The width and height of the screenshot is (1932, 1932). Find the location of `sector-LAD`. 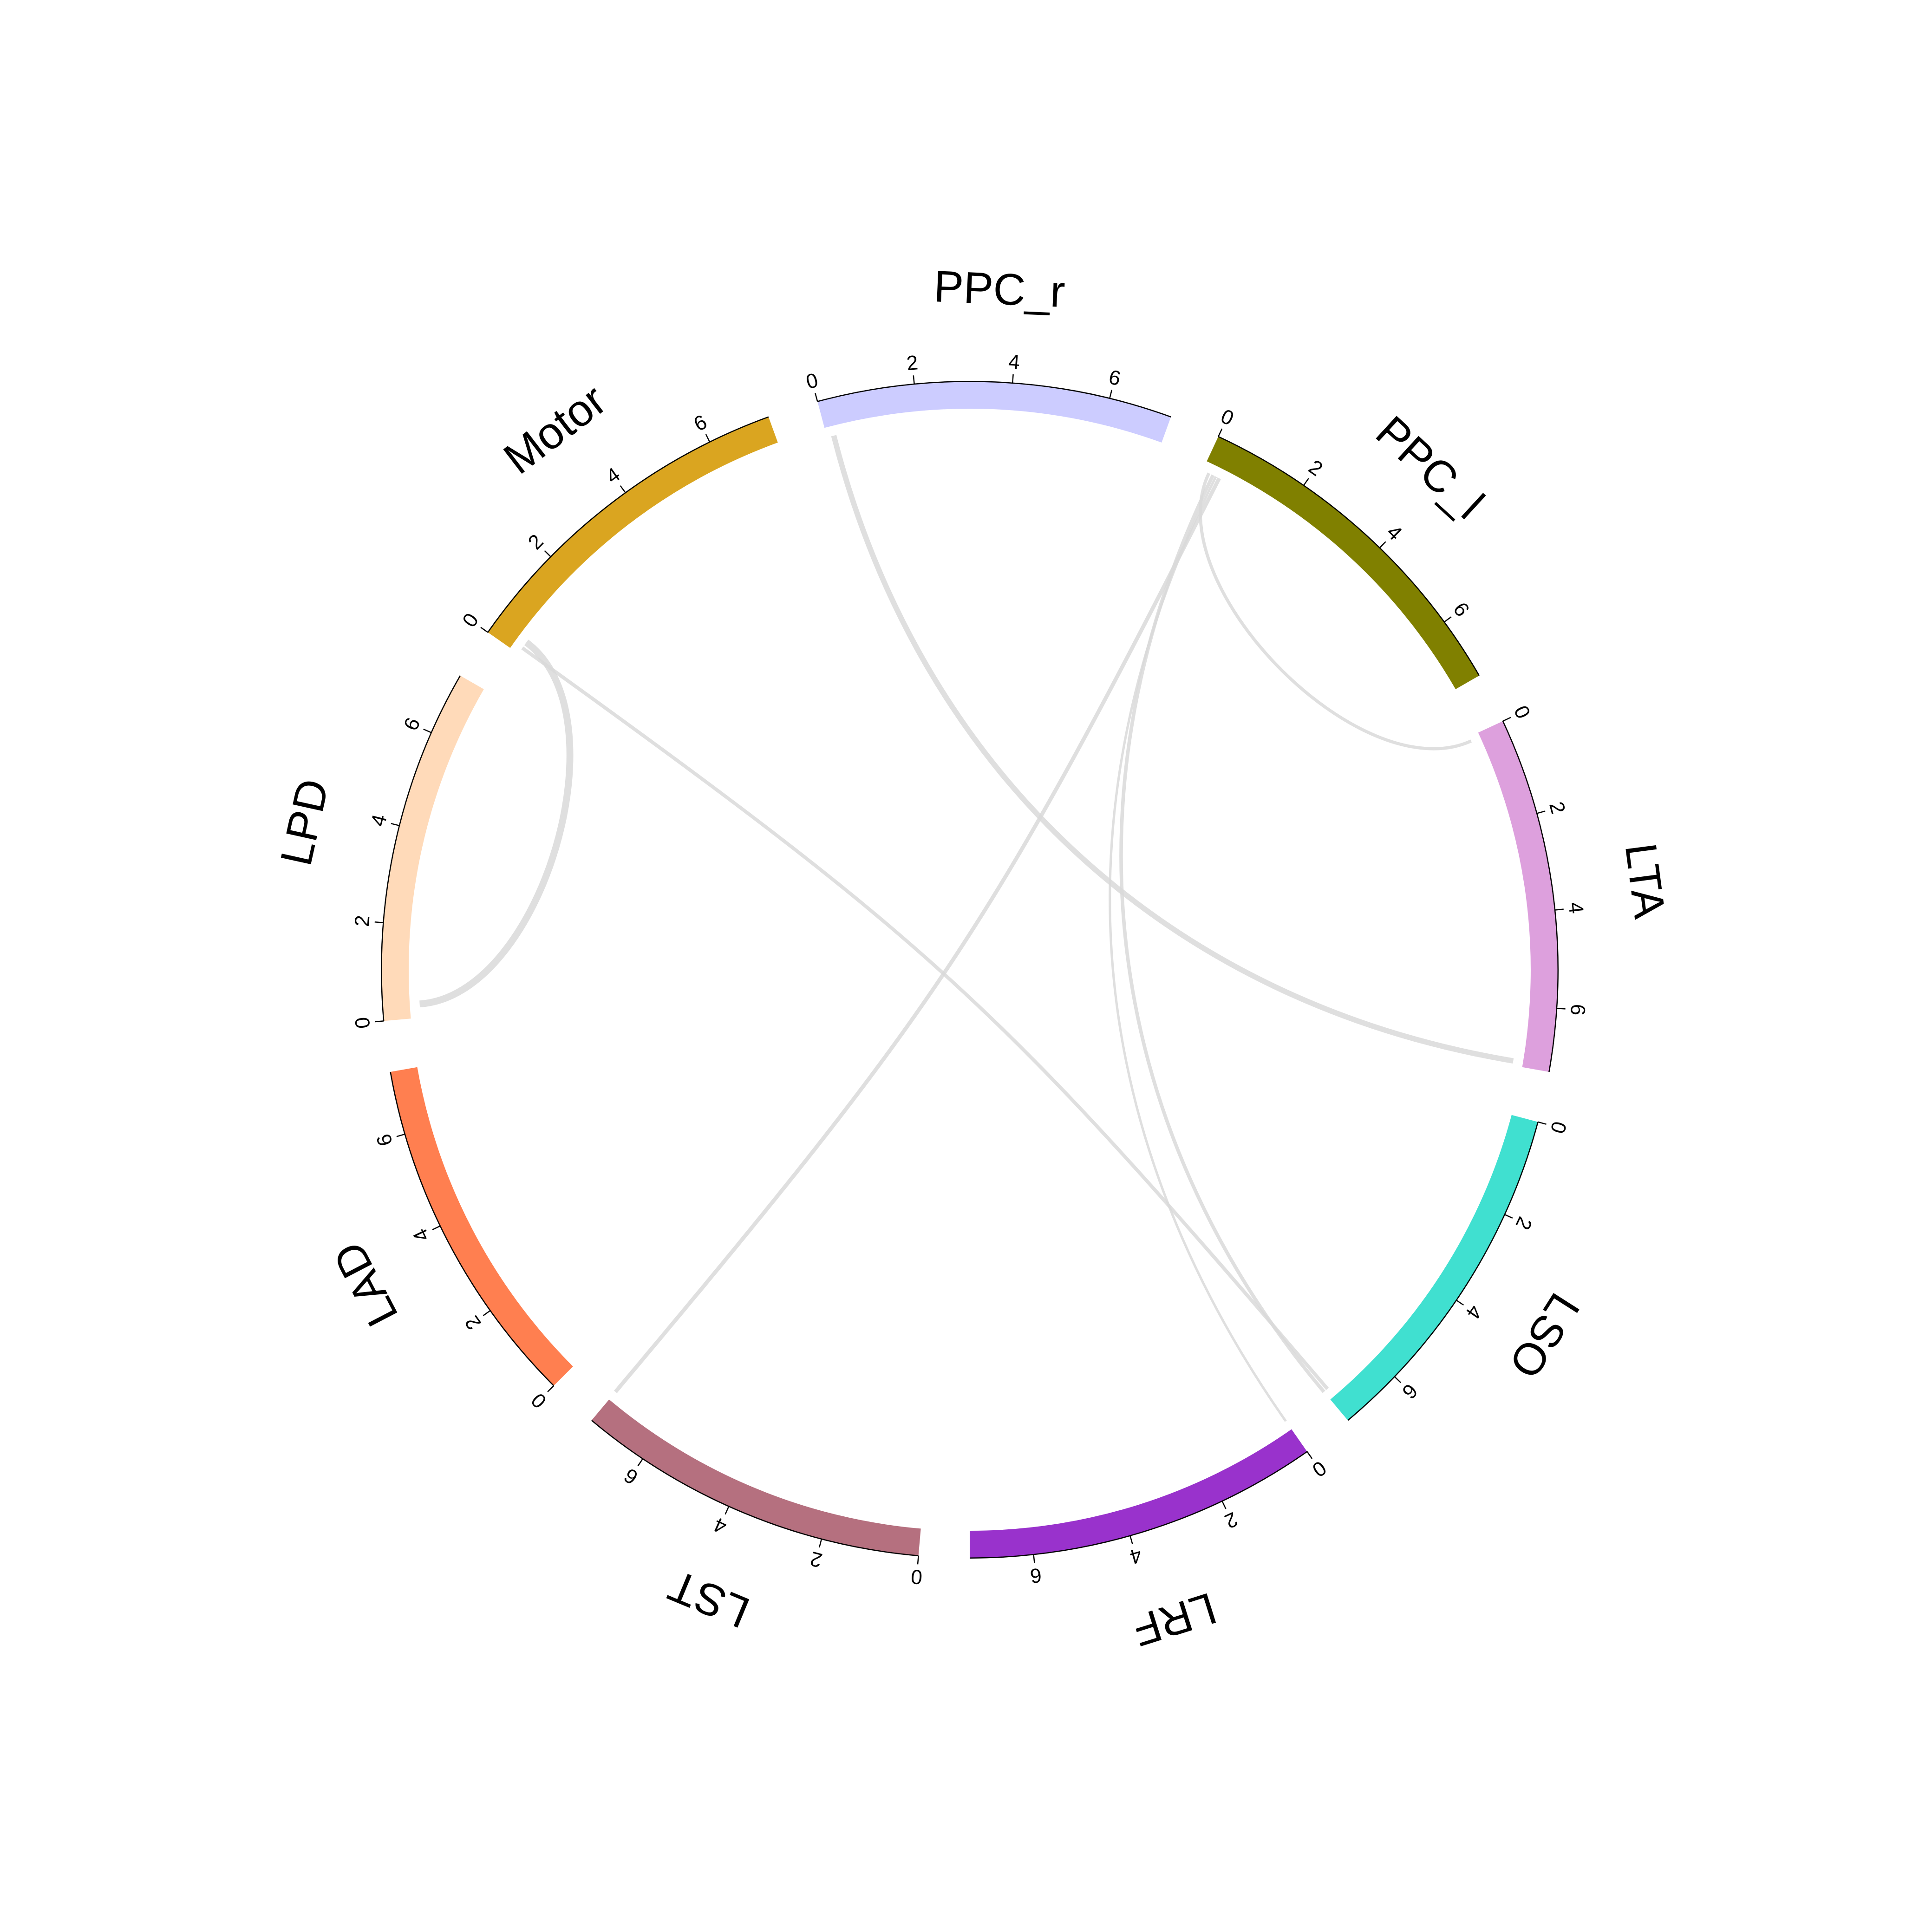

sector-LAD is located at coordinates (481, 1226).